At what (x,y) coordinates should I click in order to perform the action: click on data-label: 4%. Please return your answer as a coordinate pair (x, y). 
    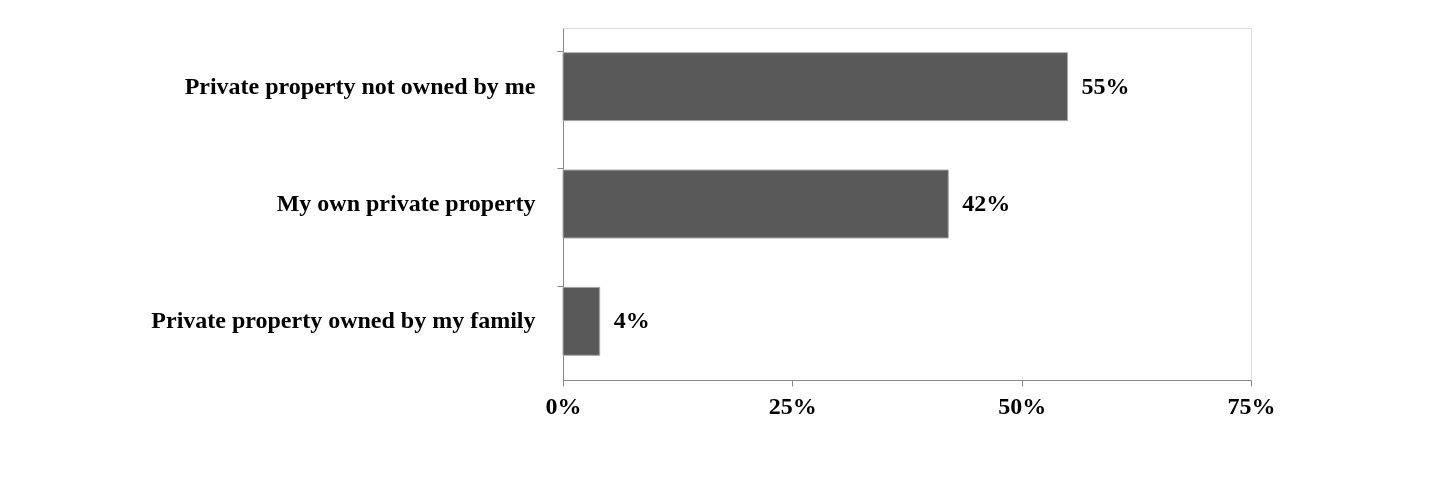
    Looking at the image, I should click on (631, 320).